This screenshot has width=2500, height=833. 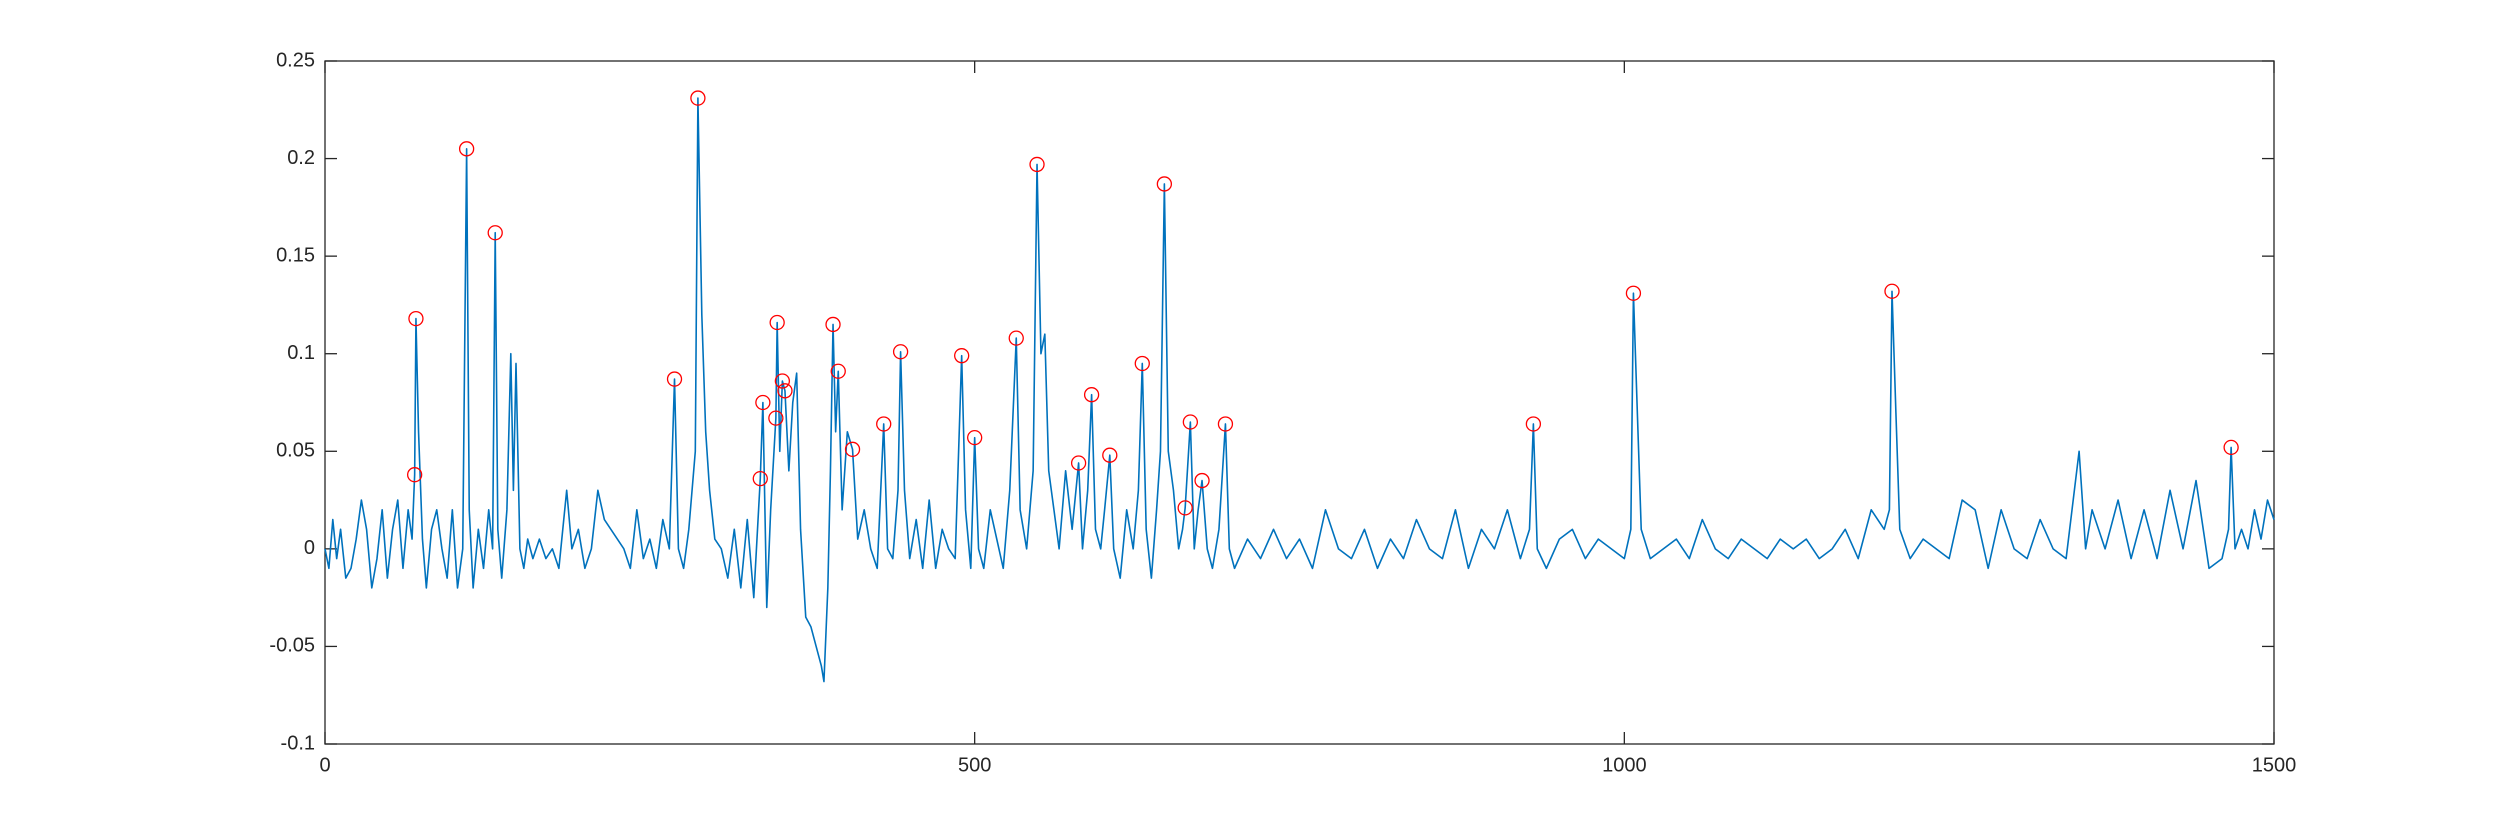 I want to click on y-tick-label: 0.2, so click(x=301, y=158).